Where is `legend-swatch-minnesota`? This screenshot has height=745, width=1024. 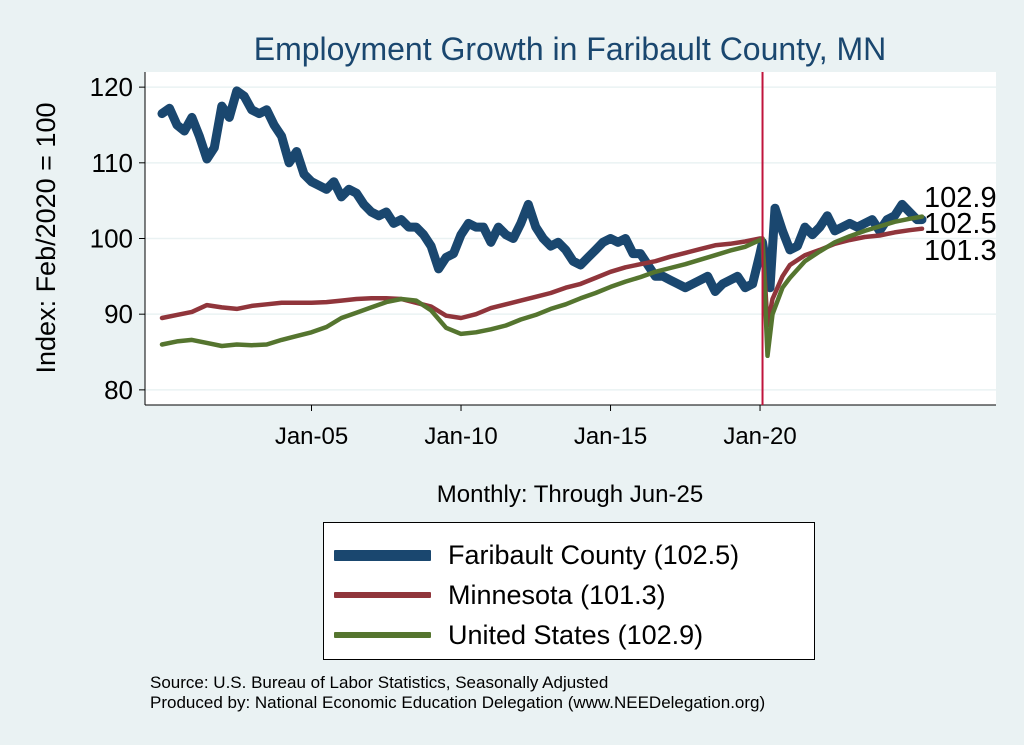 legend-swatch-minnesota is located at coordinates (382, 595).